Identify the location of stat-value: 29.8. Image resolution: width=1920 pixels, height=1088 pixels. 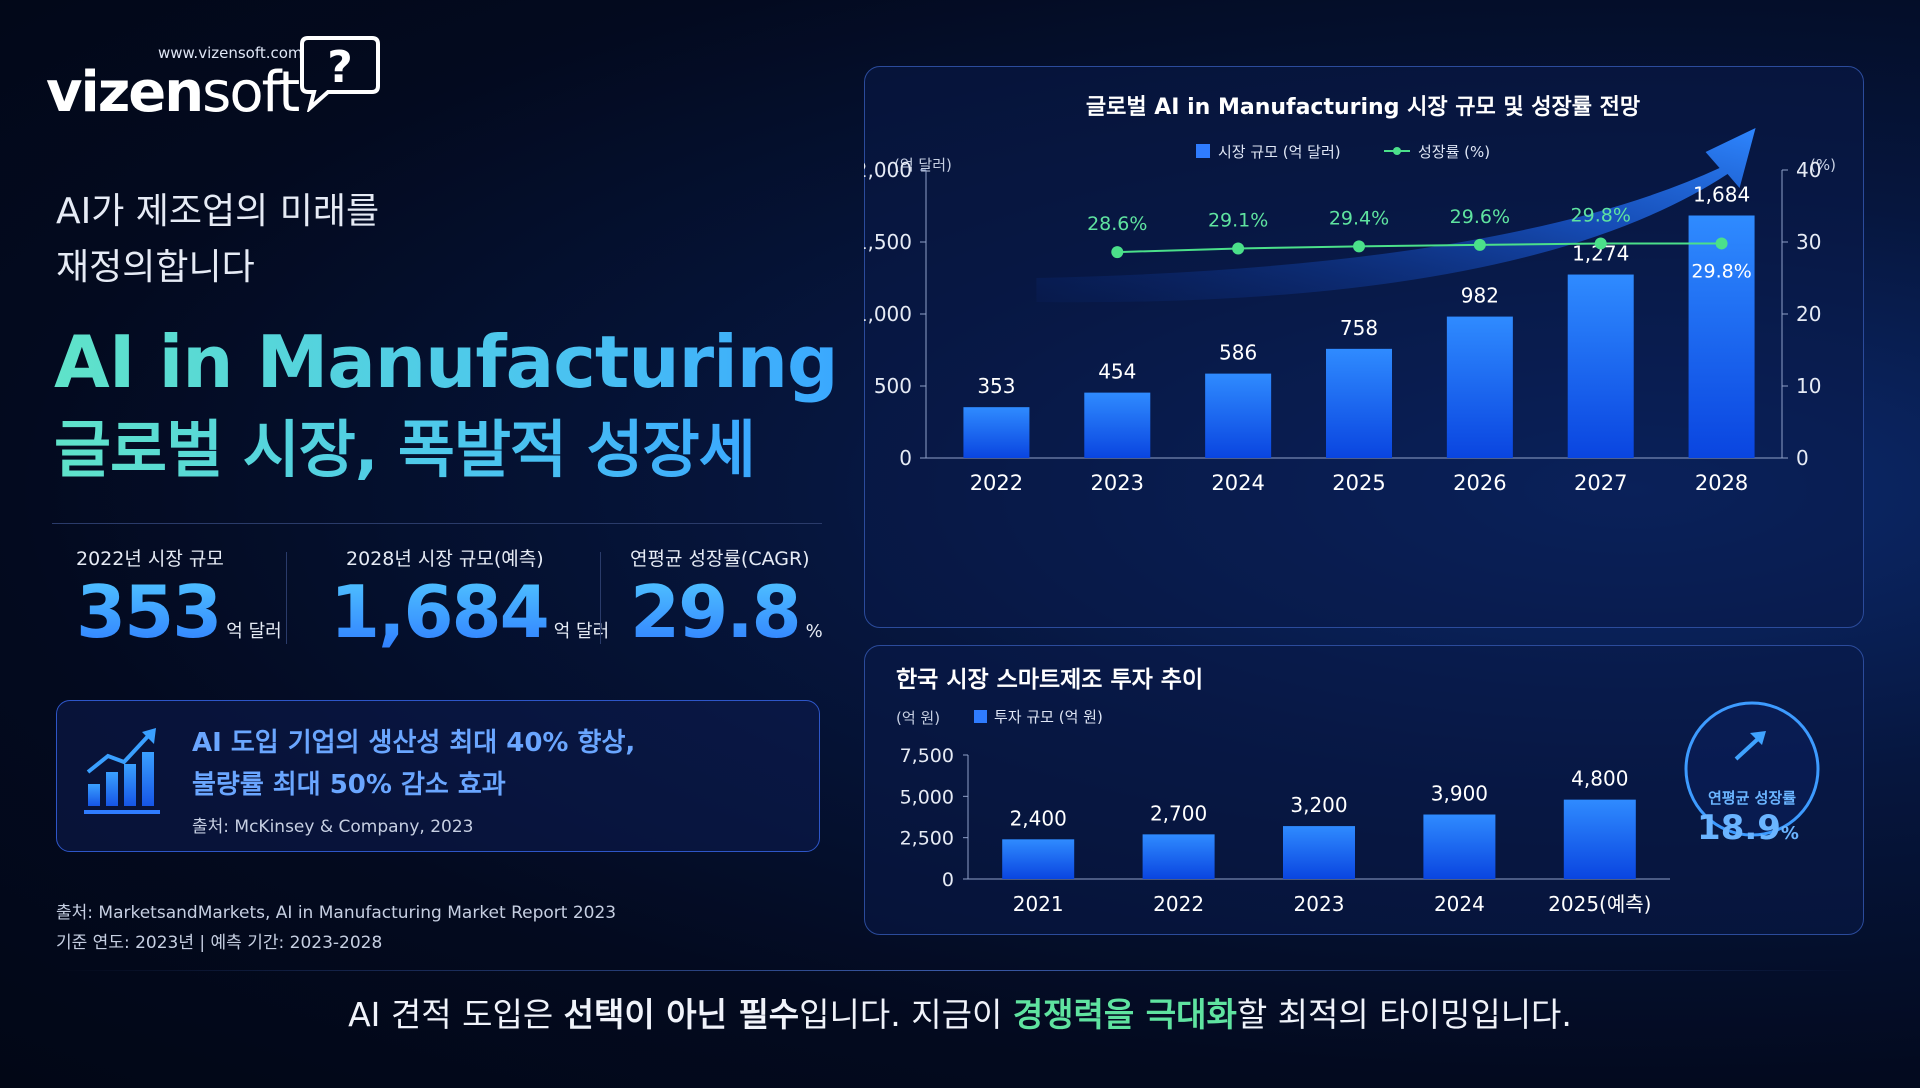
(716, 612).